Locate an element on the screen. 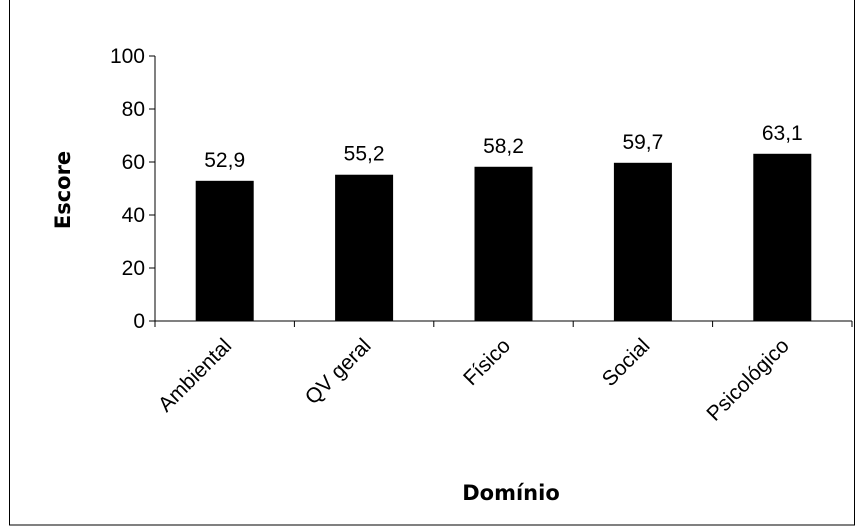  y-tick-label: 60 is located at coordinates (133, 162).